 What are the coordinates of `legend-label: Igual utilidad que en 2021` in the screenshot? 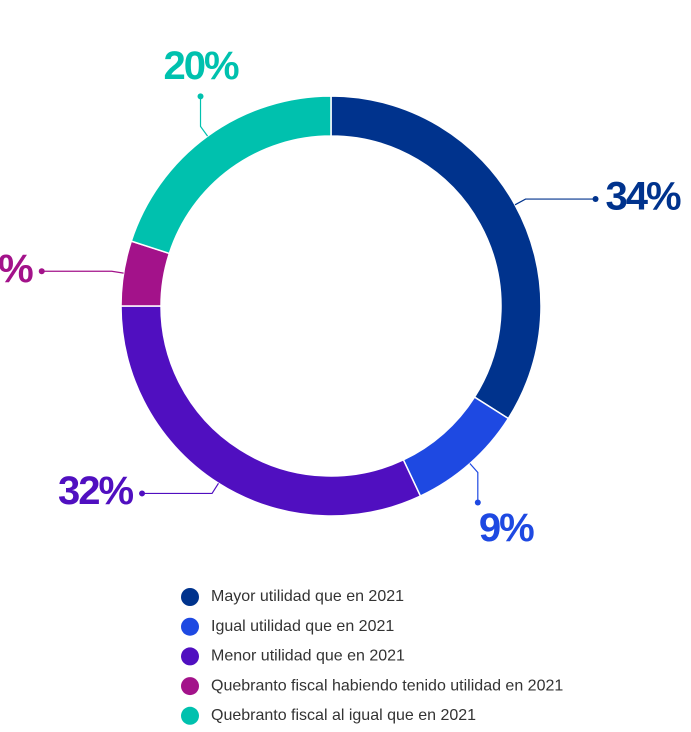 It's located at (302, 626).